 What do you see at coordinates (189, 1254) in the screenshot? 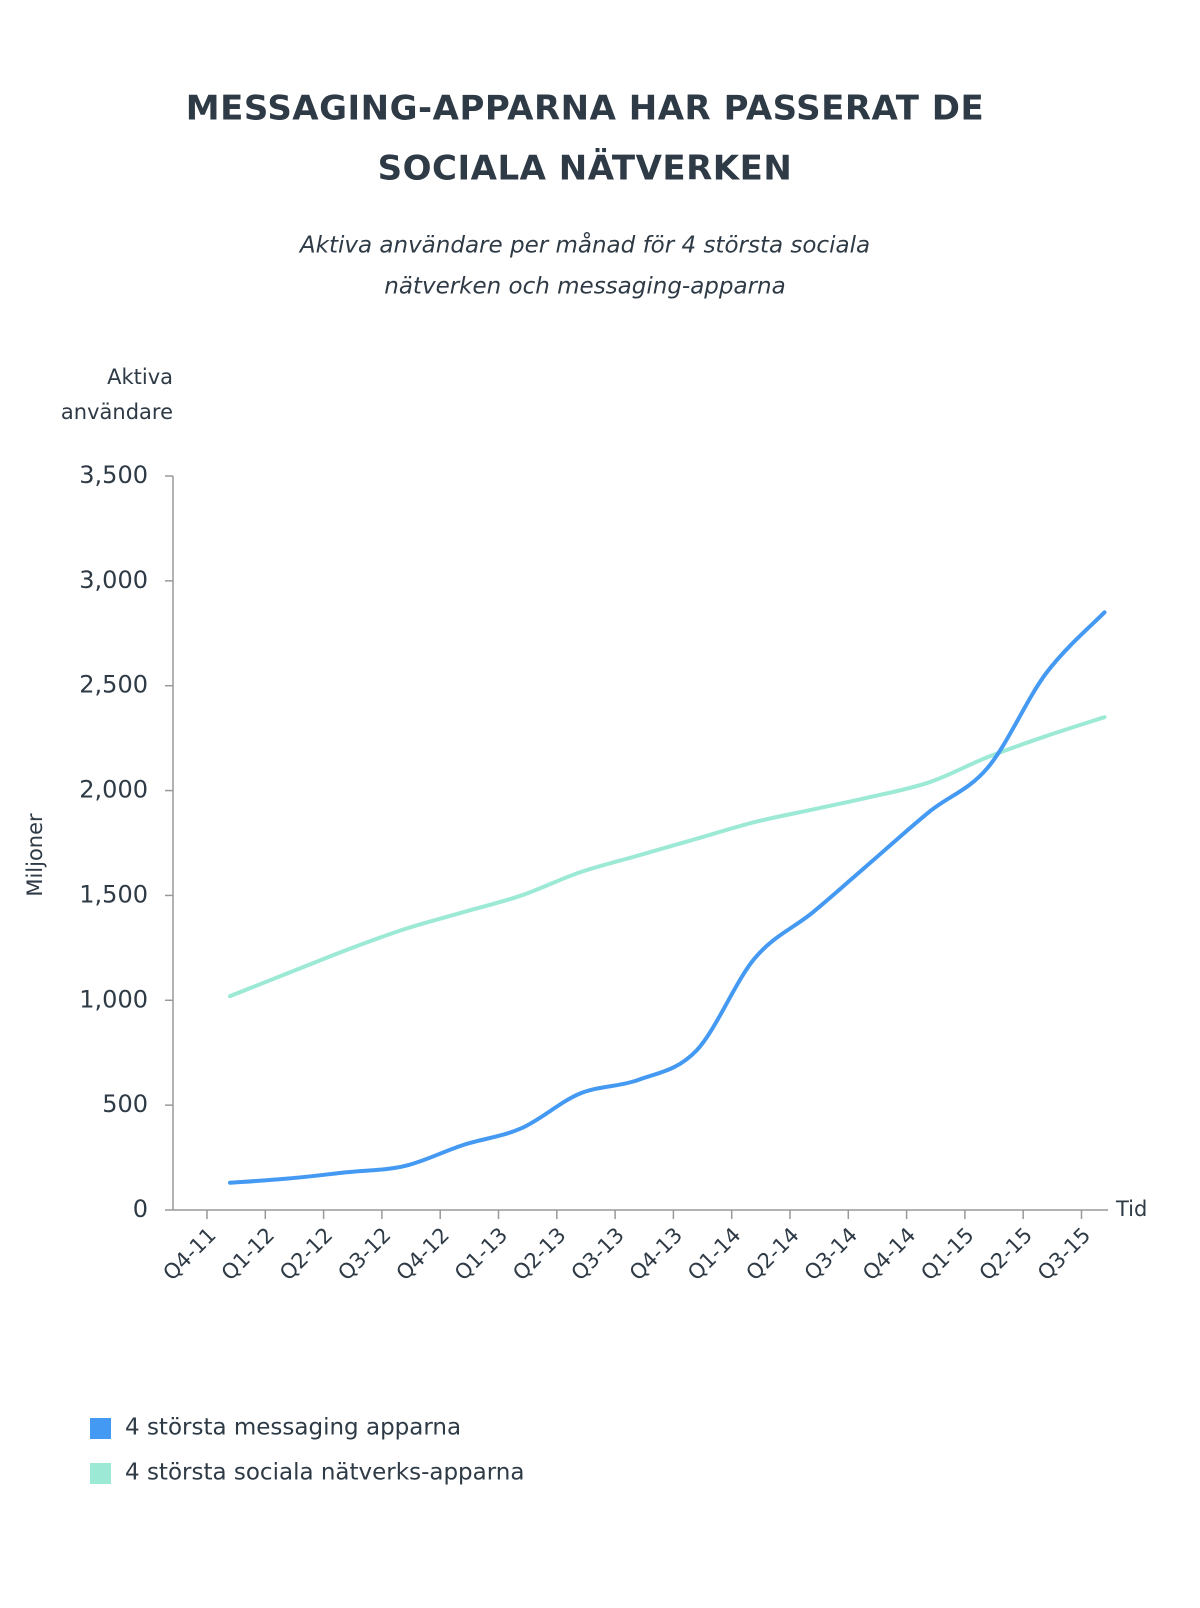
I see `x-tick-label: Q4-11` at bounding box center [189, 1254].